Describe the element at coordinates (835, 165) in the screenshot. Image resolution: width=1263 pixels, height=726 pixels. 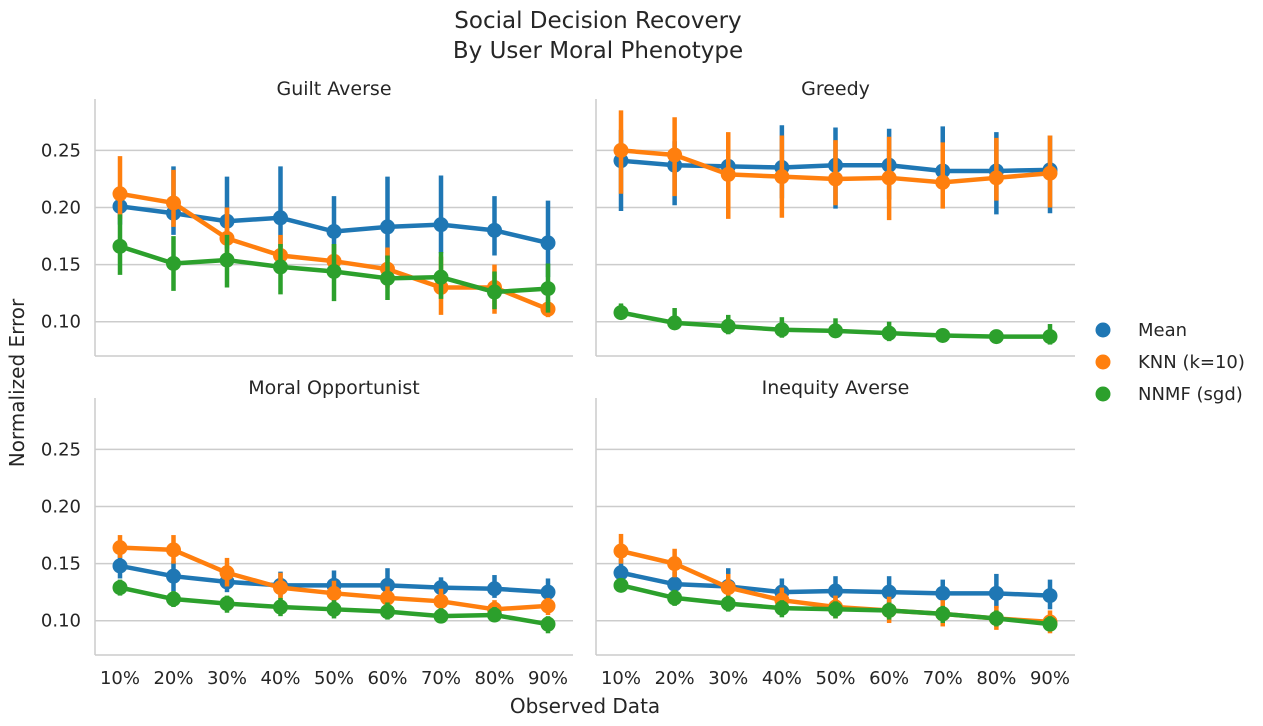
I see `series-knn-k-10-` at that location.